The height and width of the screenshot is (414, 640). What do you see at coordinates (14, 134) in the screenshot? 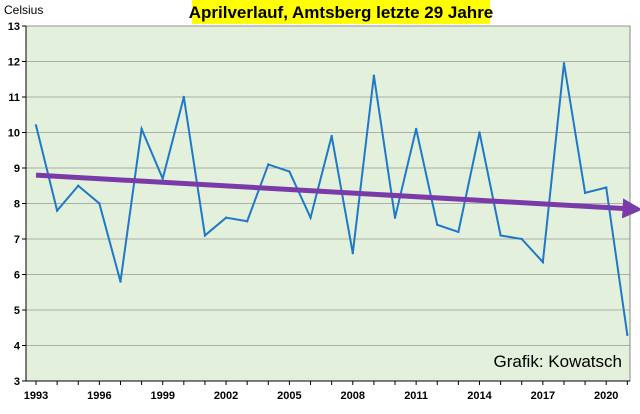
I see `y-tick-label-10: 10` at bounding box center [14, 134].